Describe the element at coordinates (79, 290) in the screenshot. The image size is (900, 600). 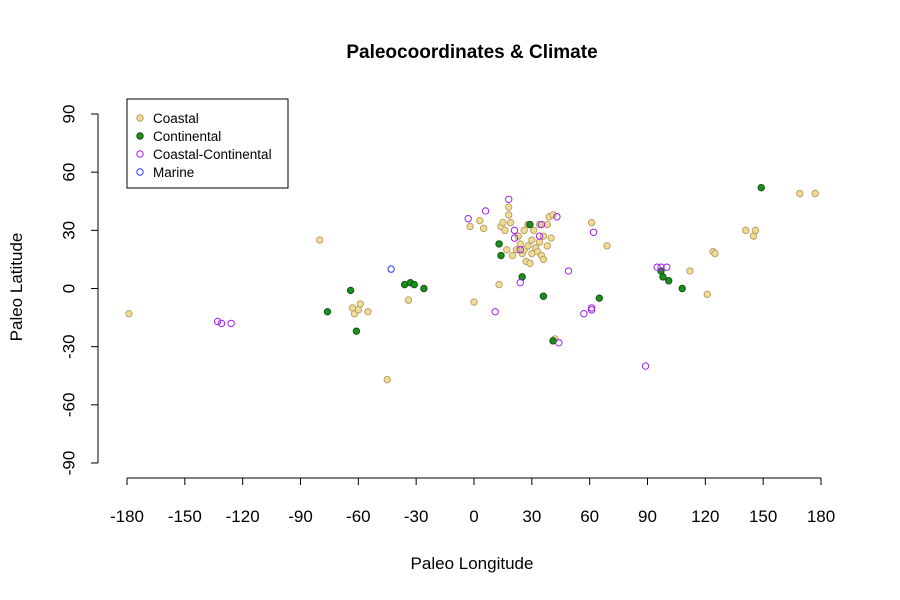
I see `y-axis: -90 -60 -30 0 30 60 90` at that location.